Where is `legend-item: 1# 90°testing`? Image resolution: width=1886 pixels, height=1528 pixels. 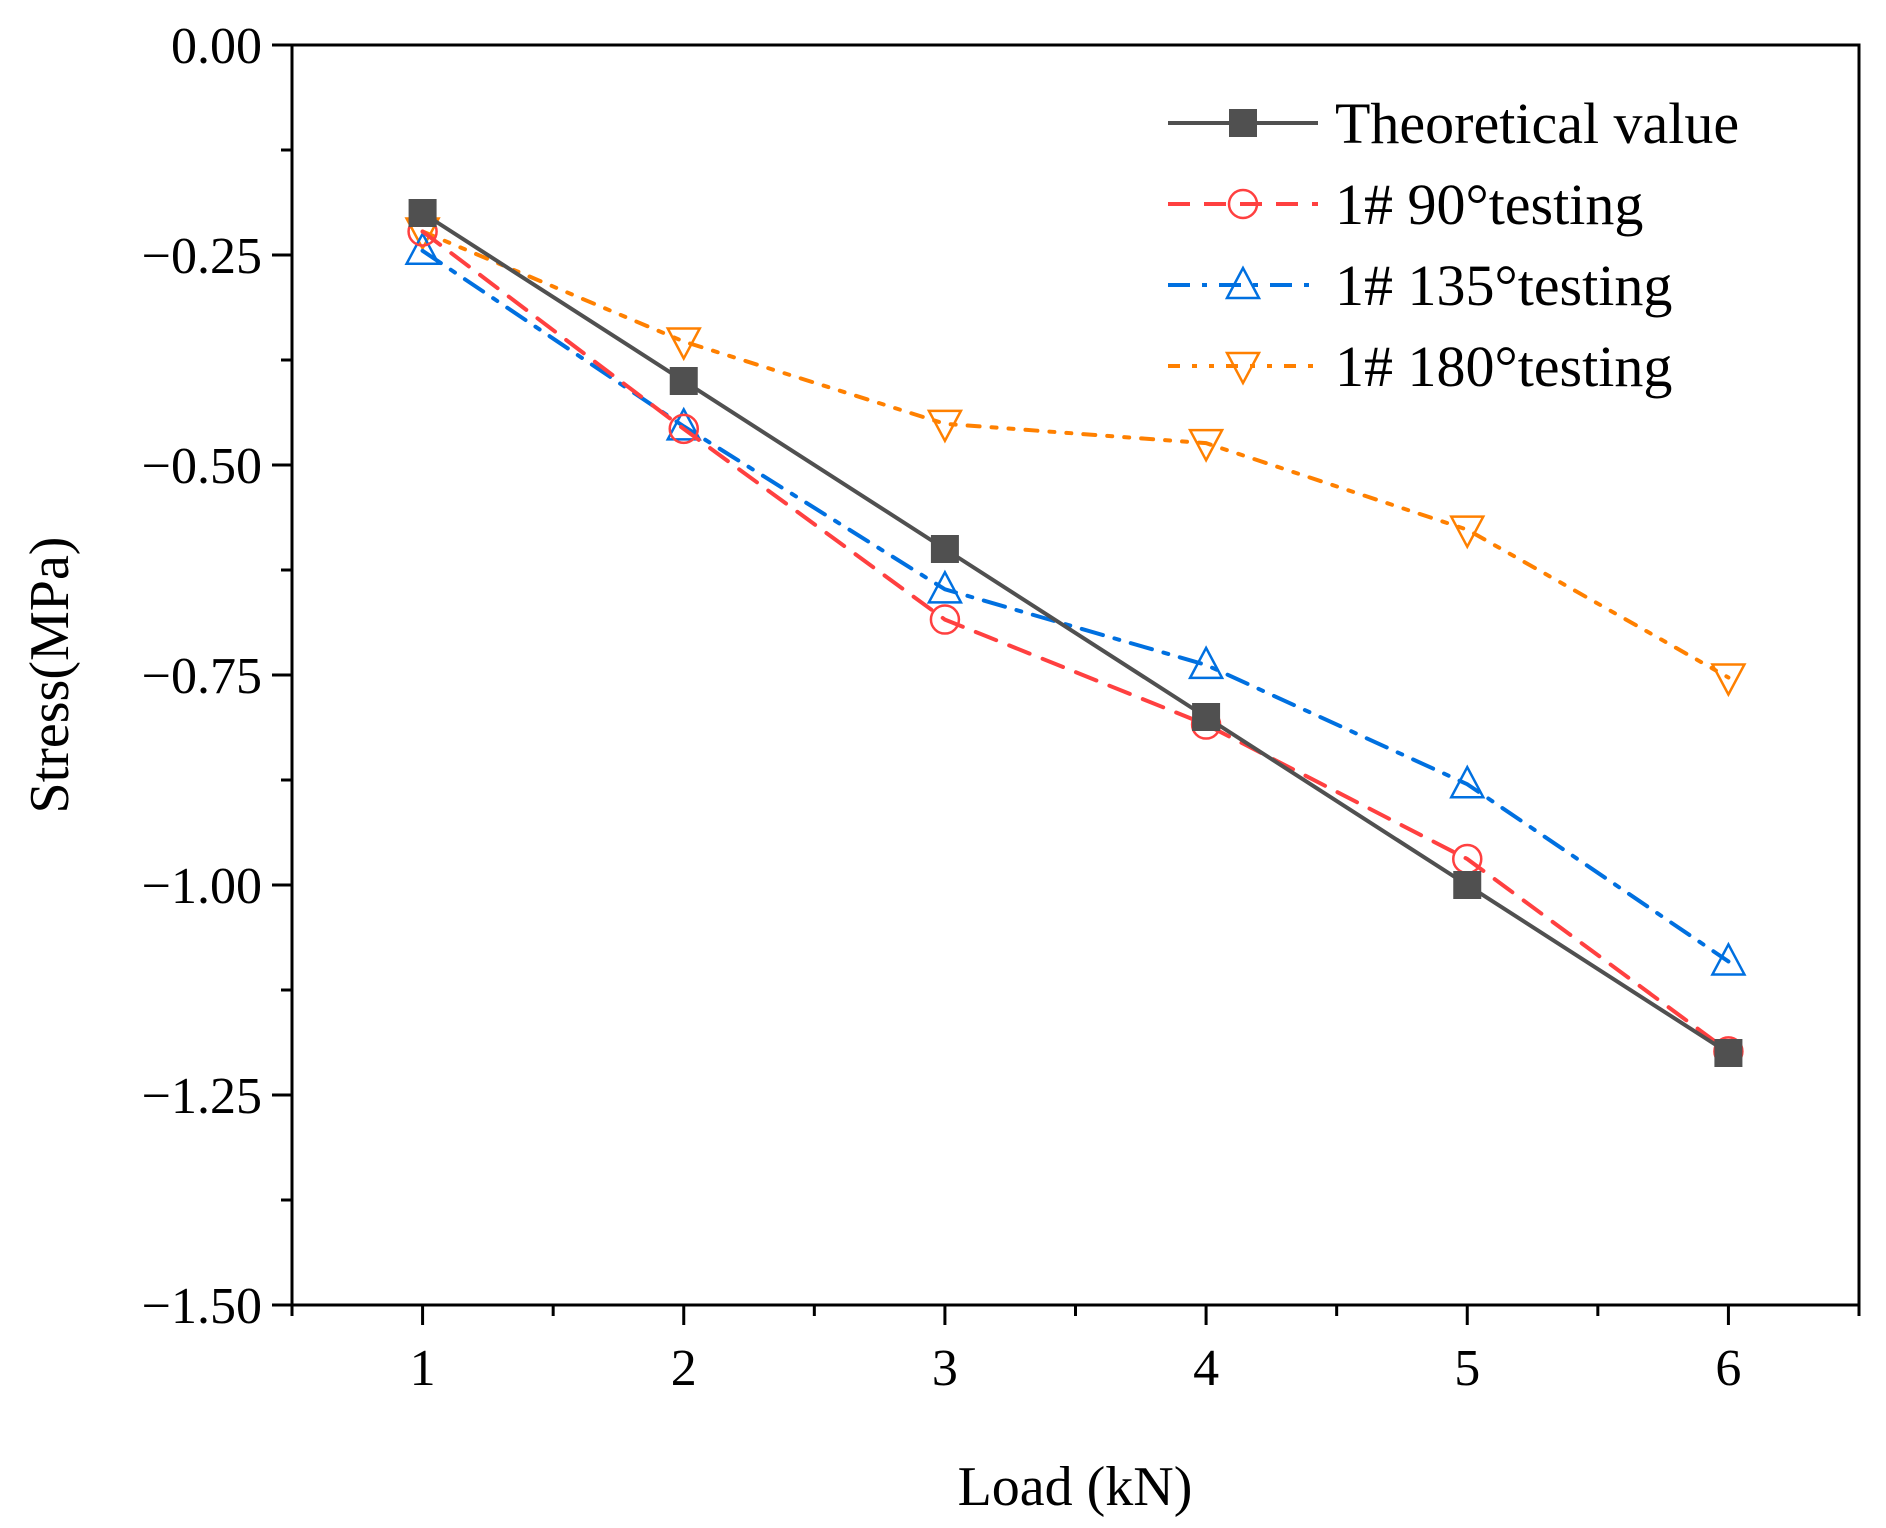 legend-item: 1# 90°testing is located at coordinates (1405, 204).